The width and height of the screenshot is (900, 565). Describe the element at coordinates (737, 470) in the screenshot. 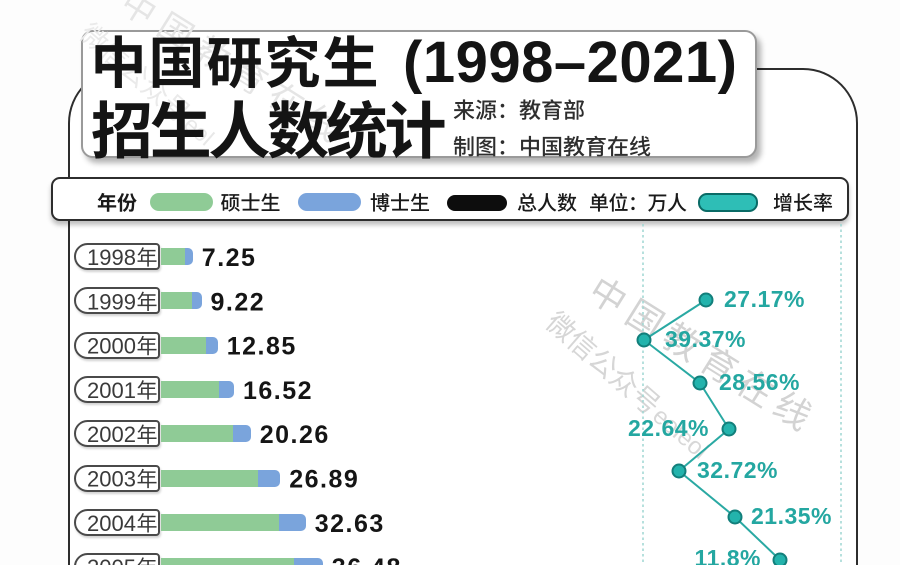

I see `svg-text: 32.72%` at that location.